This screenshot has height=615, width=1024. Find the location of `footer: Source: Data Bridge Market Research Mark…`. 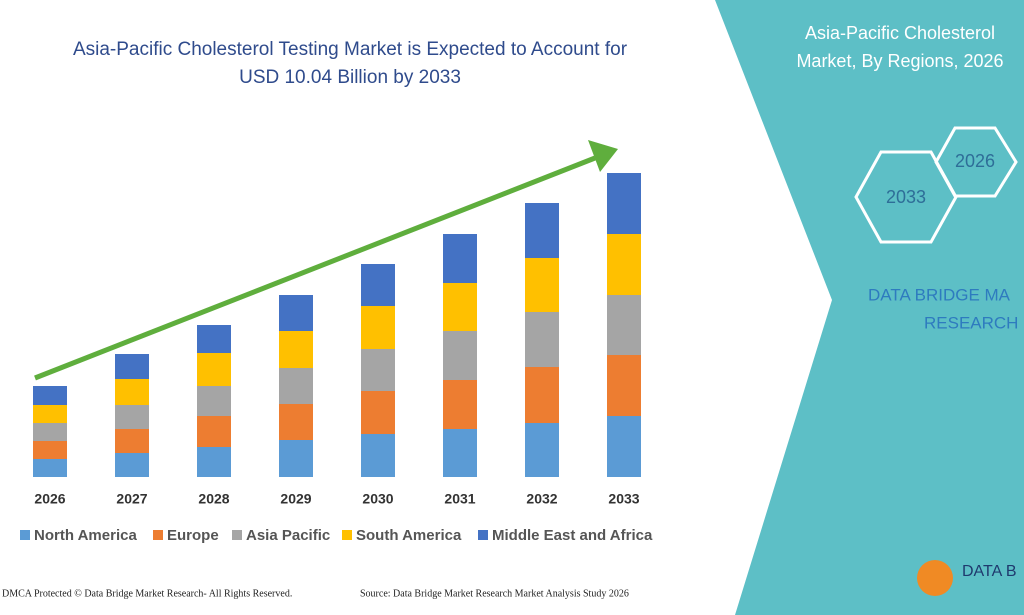

footer: Source: Data Bridge Market Research Mark… is located at coordinates (494, 593).